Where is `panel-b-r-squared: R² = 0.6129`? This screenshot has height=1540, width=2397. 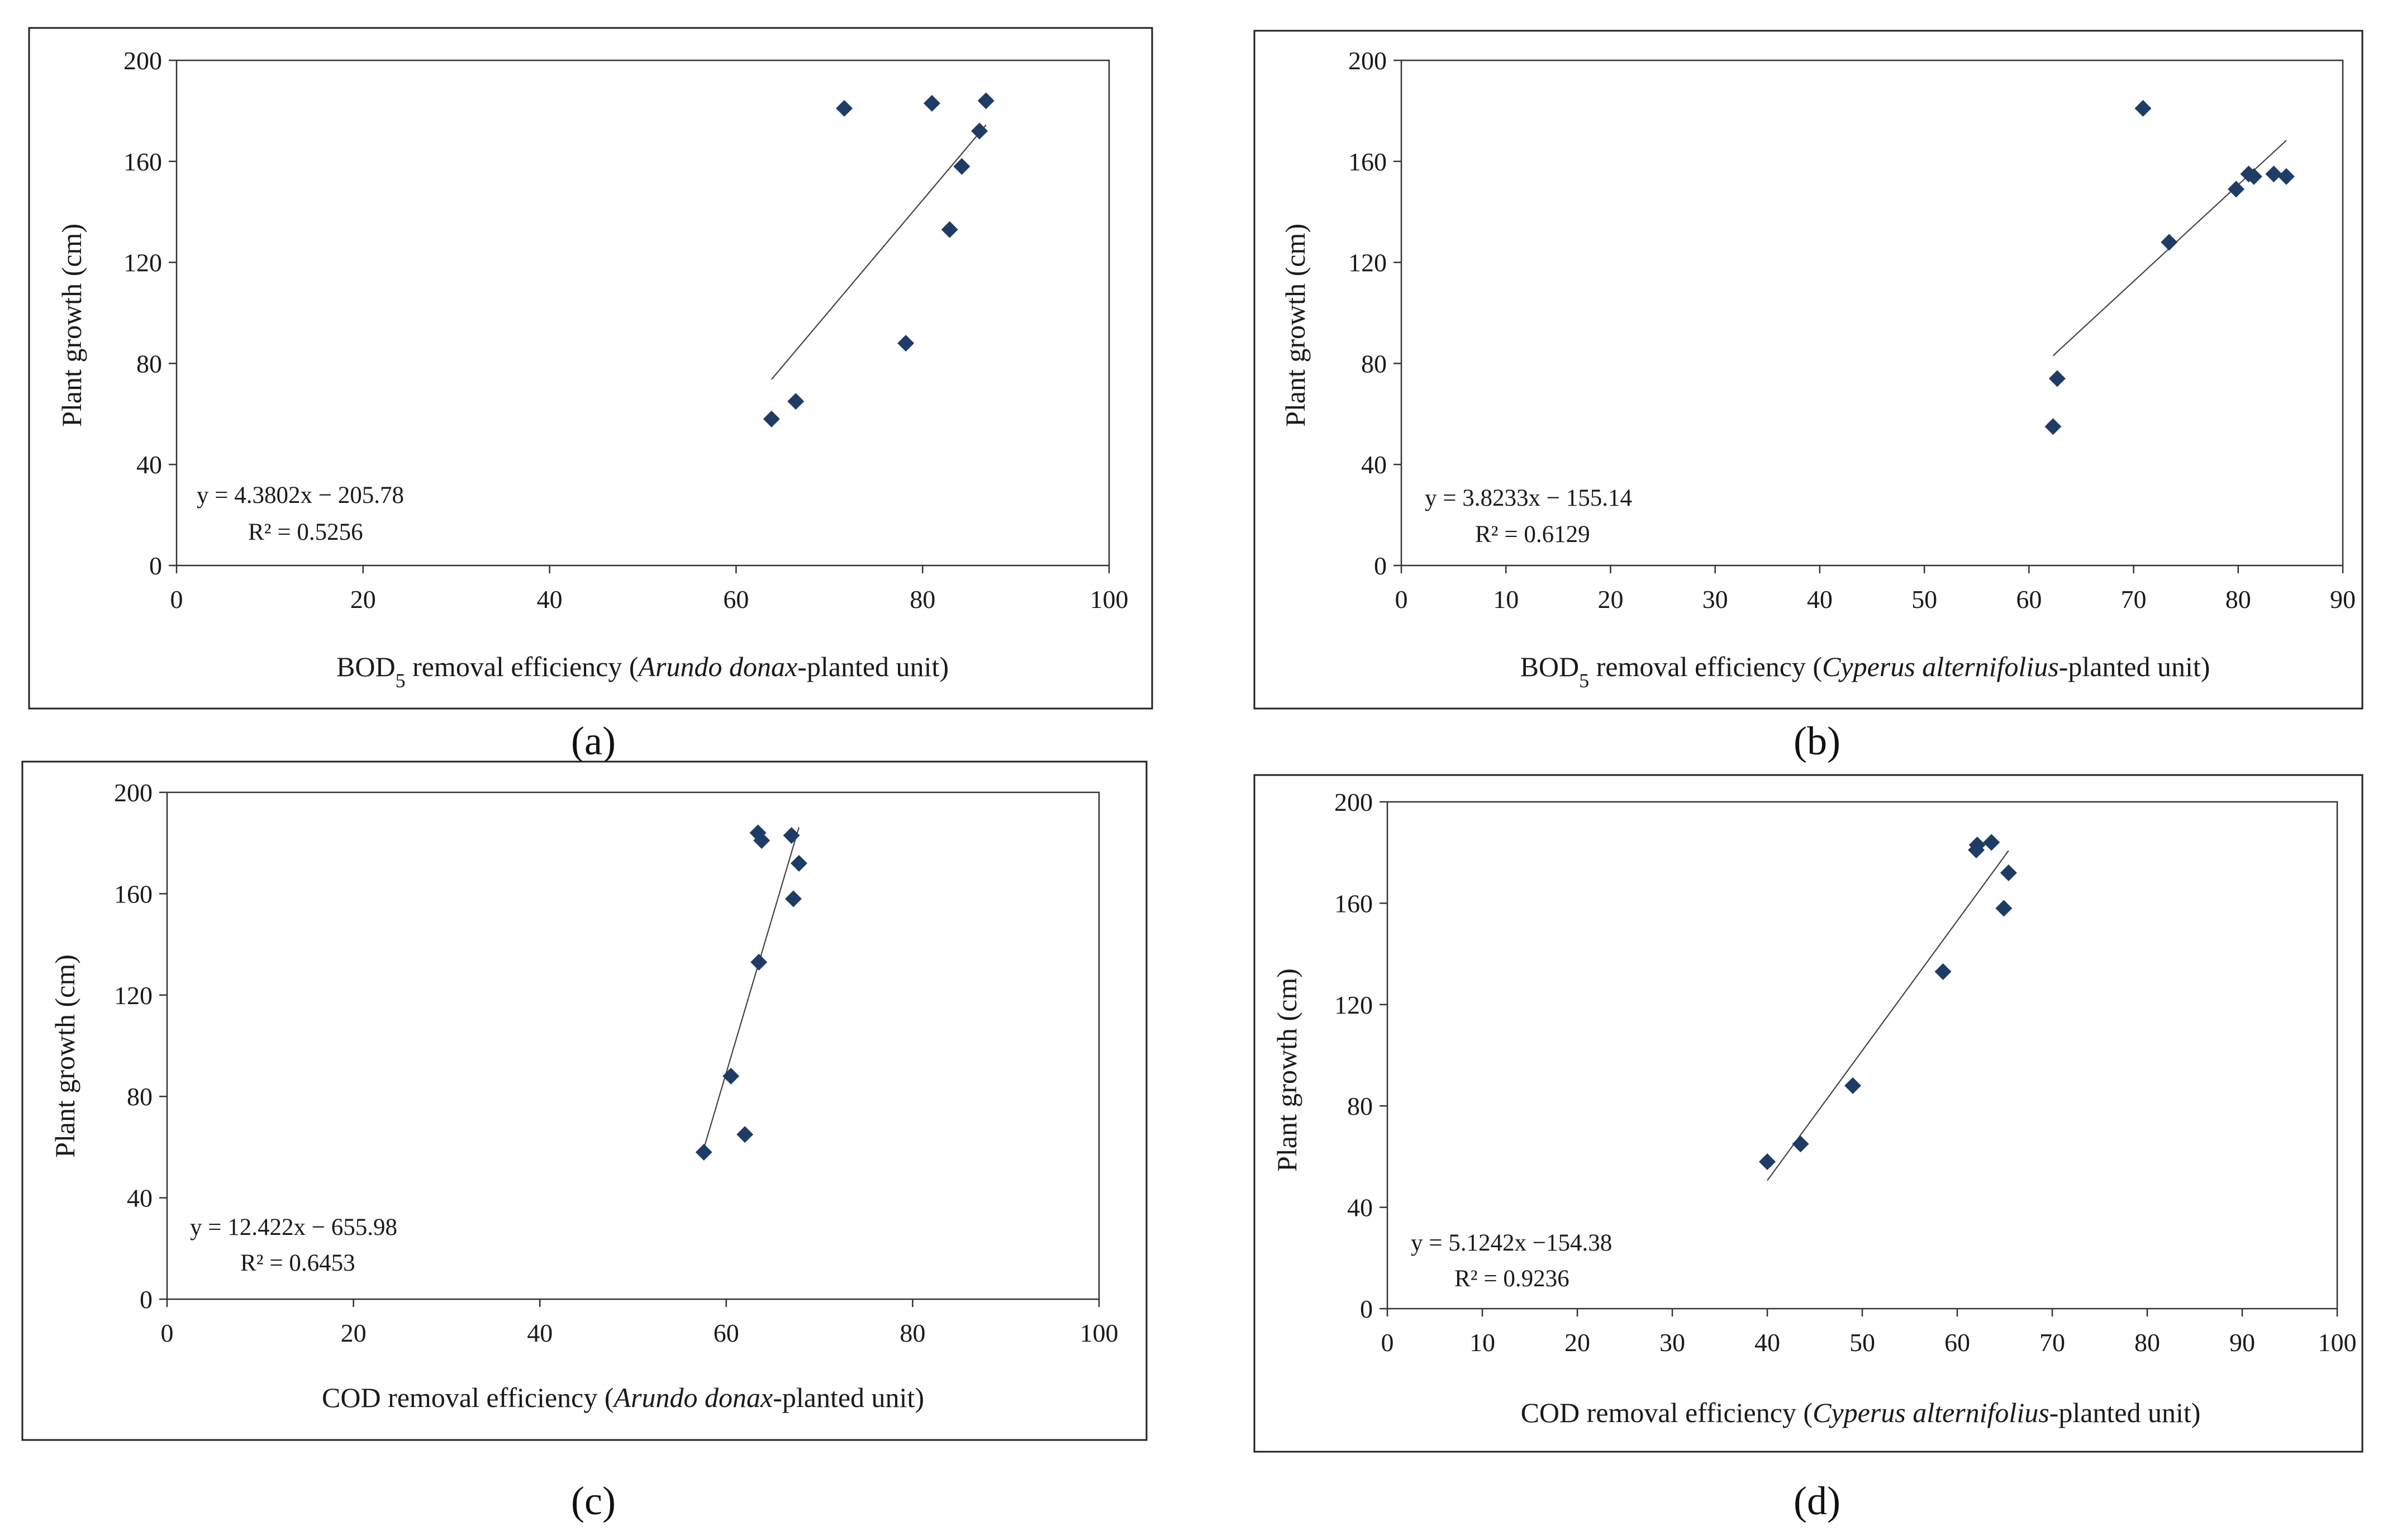
panel-b-r-squared: R² = 0.6129 is located at coordinates (1532, 535).